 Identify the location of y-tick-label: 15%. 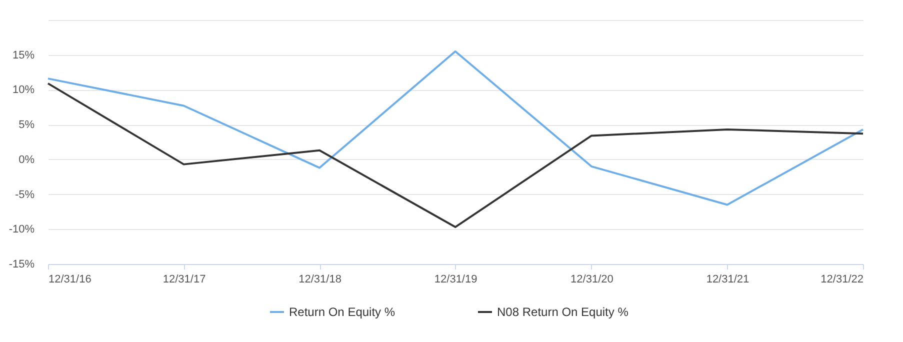
(23, 55).